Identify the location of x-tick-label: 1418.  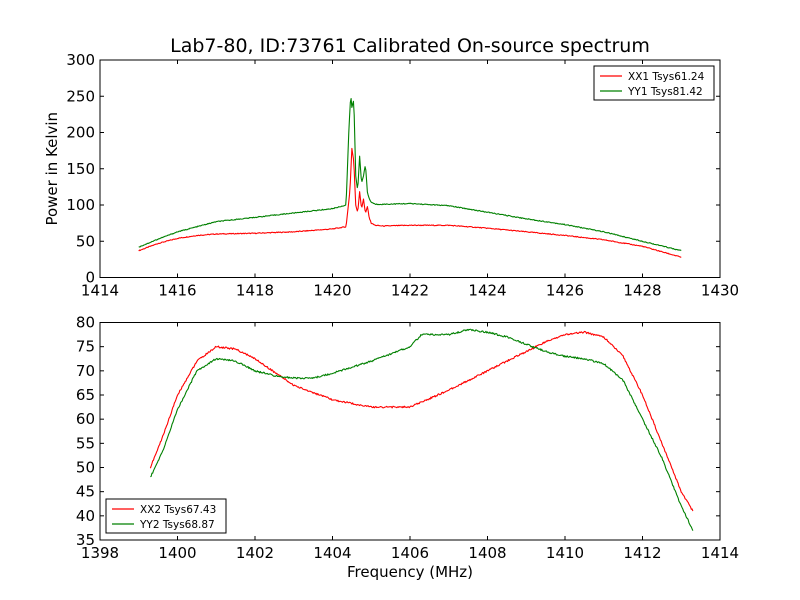
(255, 291).